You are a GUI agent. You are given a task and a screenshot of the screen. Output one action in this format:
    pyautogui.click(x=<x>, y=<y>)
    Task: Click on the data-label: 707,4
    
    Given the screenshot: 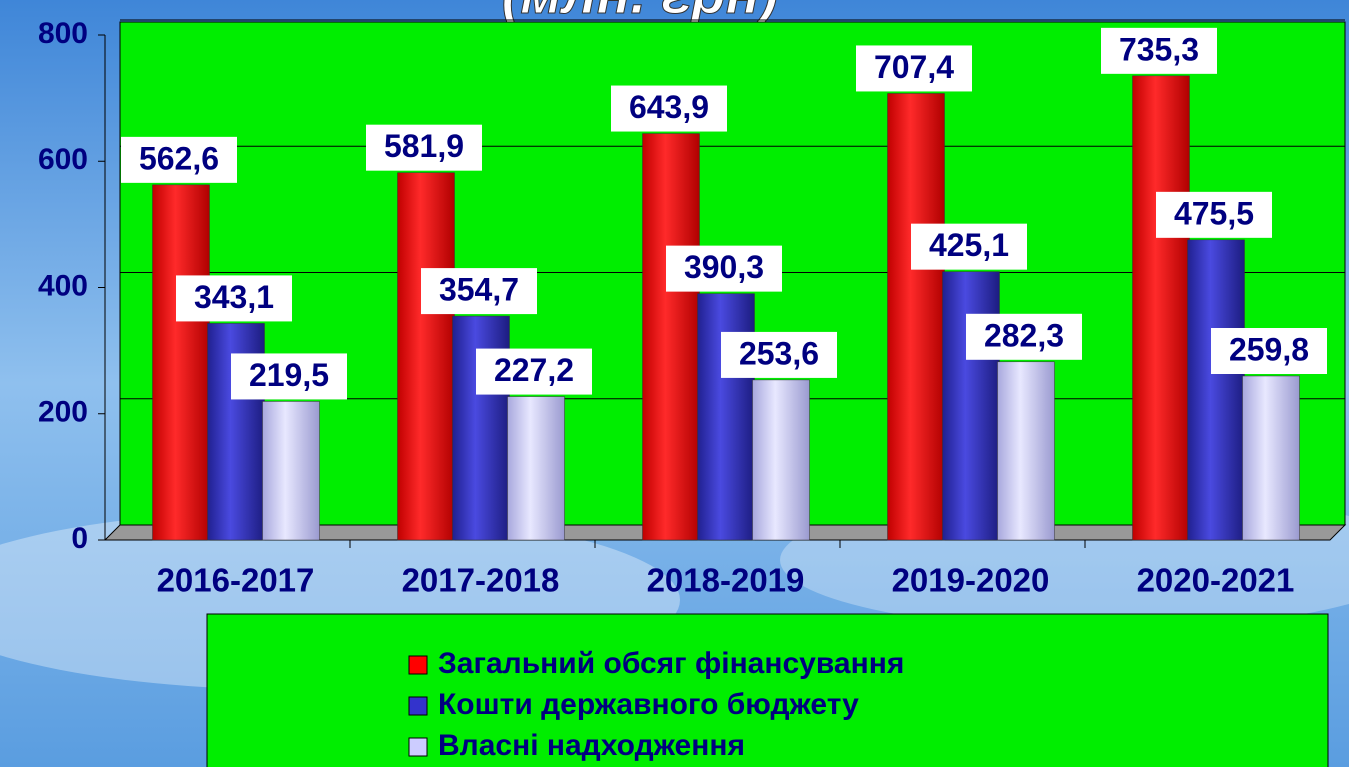 What is the action you would take?
    pyautogui.click(x=914, y=67)
    